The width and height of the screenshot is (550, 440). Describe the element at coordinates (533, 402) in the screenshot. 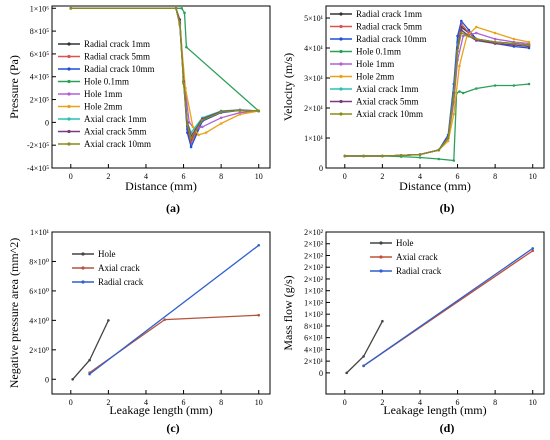

I see `x-tick-label: 10` at that location.